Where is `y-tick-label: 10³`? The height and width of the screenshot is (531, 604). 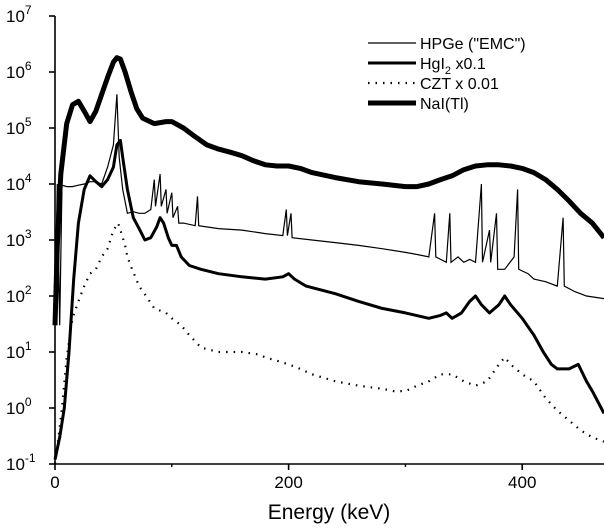
y-tick-label: 10³ is located at coordinates (19, 238).